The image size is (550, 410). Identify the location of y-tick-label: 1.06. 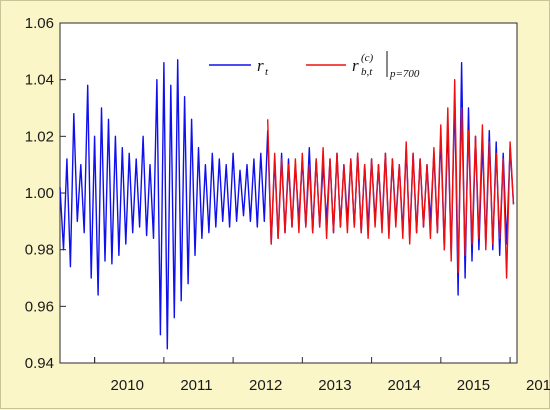
(39, 23).